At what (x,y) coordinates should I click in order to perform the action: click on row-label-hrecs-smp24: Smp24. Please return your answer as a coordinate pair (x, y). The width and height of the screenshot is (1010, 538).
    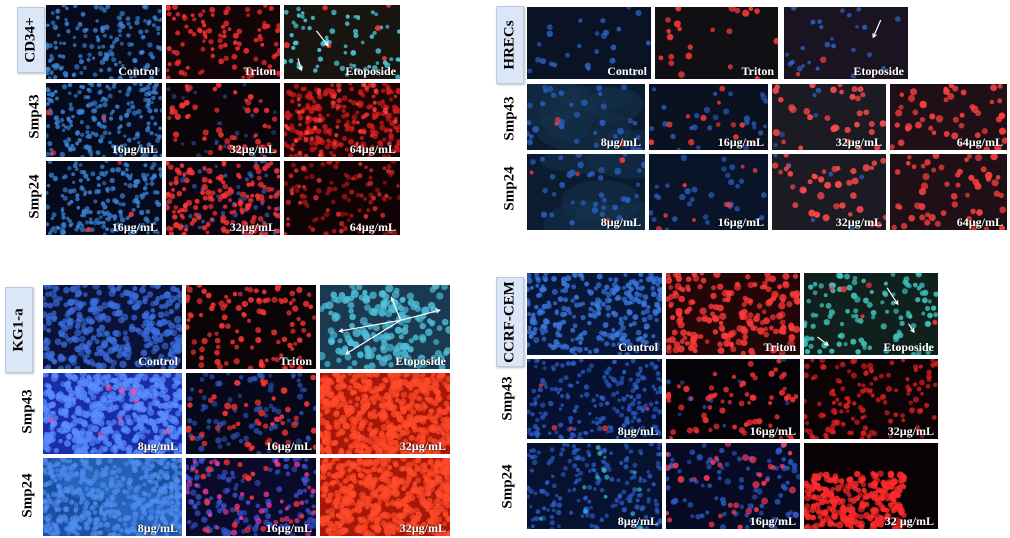
    Looking at the image, I should click on (509, 188).